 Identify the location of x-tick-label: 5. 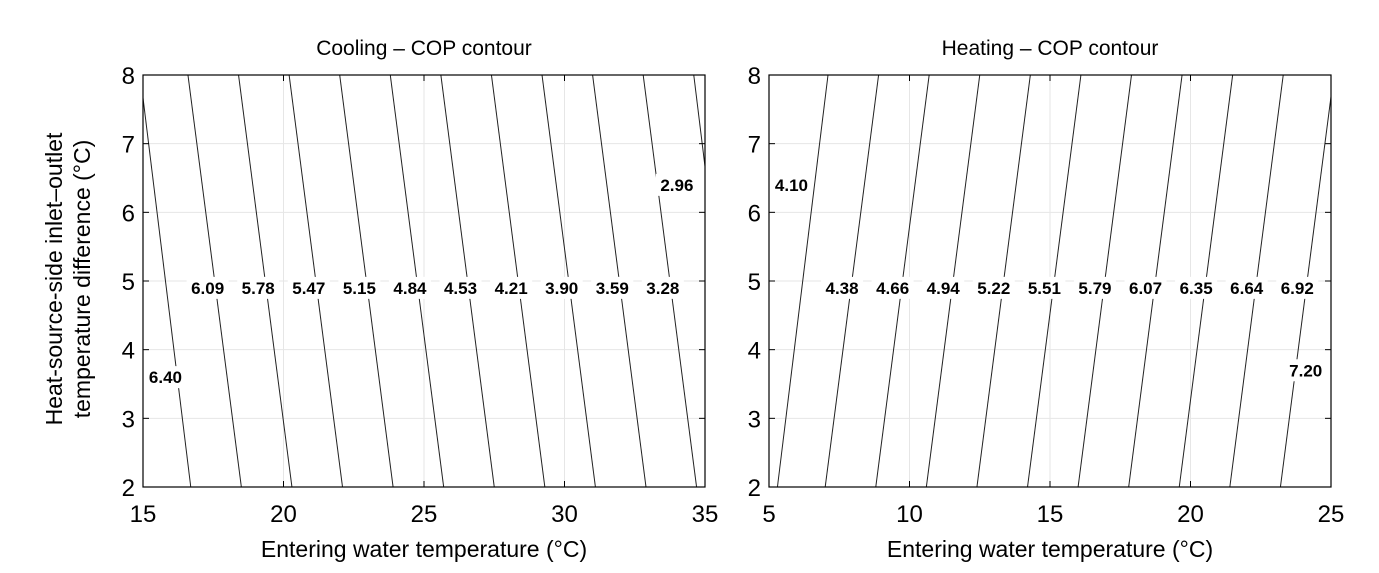
(768, 514).